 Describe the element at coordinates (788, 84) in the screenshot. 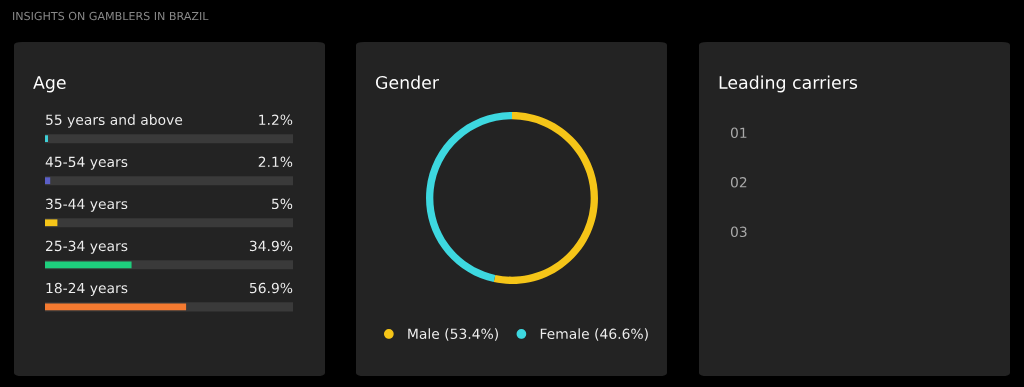

I see `text: Leading carriers` at that location.